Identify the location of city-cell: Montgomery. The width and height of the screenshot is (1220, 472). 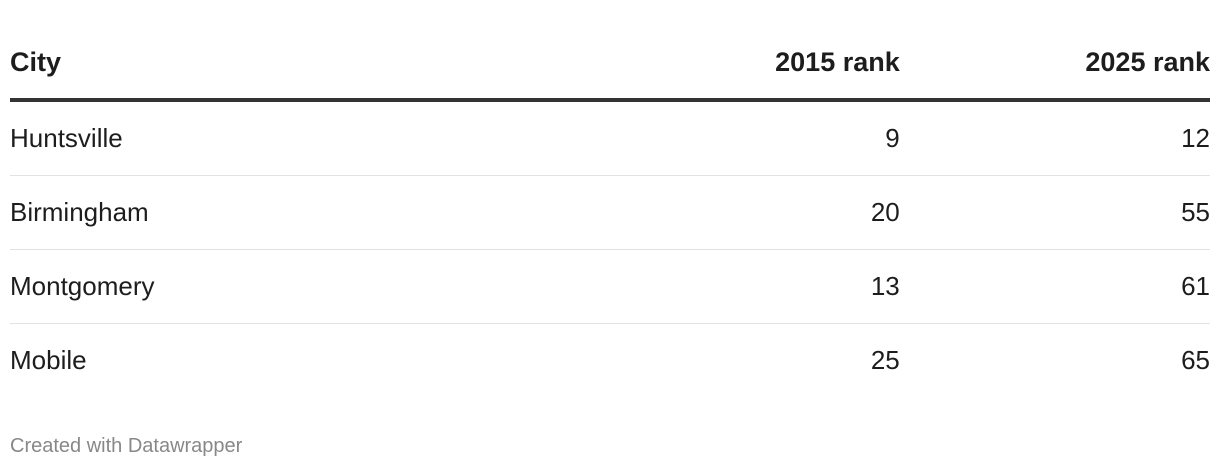
(190, 286).